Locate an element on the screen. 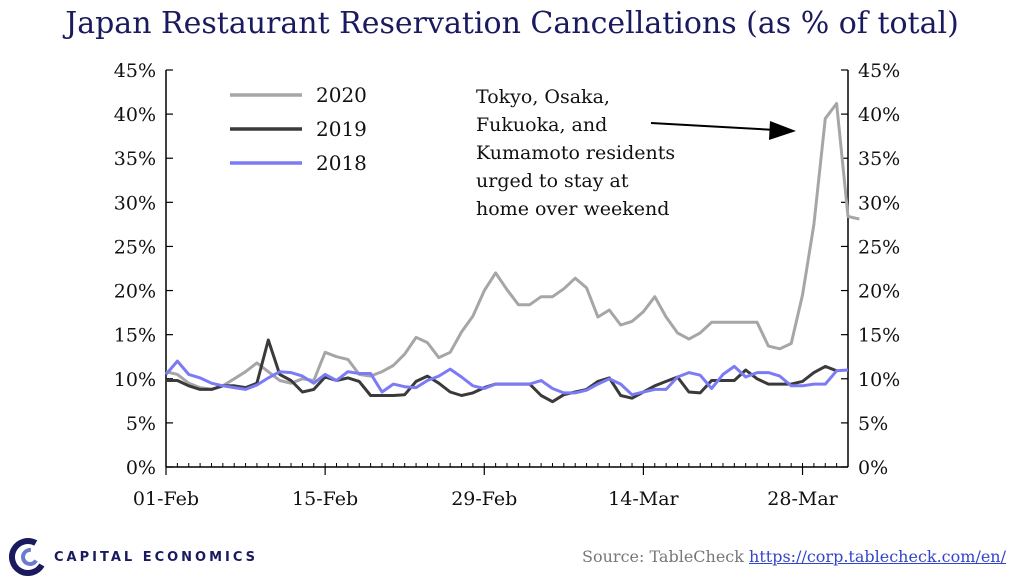  x-tick-label: 15-Feb is located at coordinates (325, 499).